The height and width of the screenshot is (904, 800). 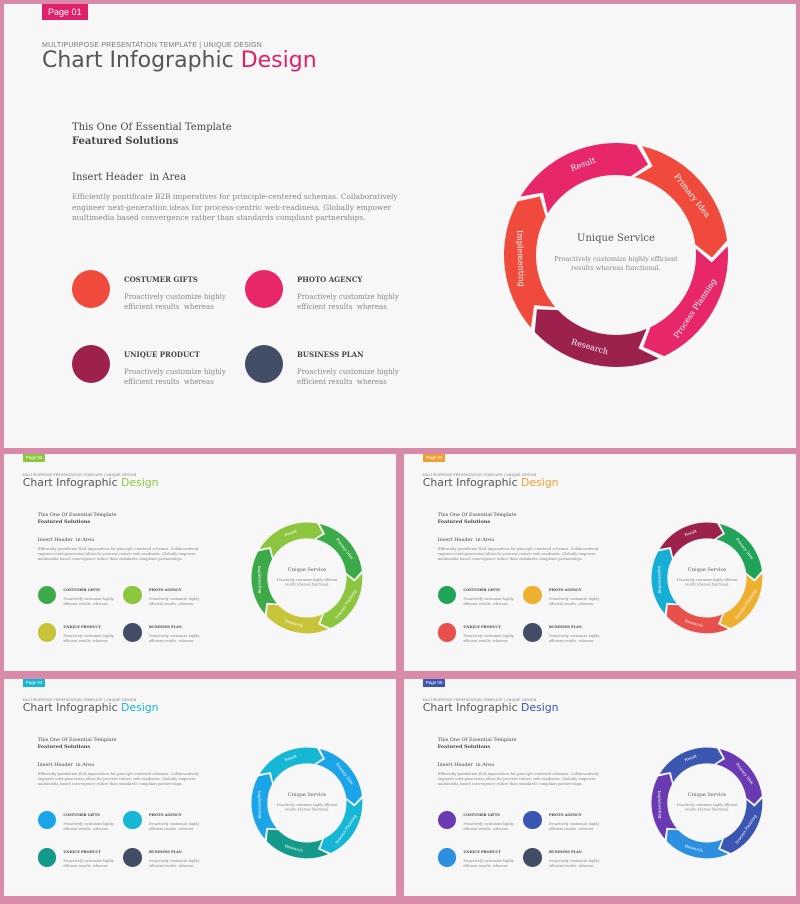 What do you see at coordinates (34, 683) in the screenshot?
I see `page-tag: Page 04` at bounding box center [34, 683].